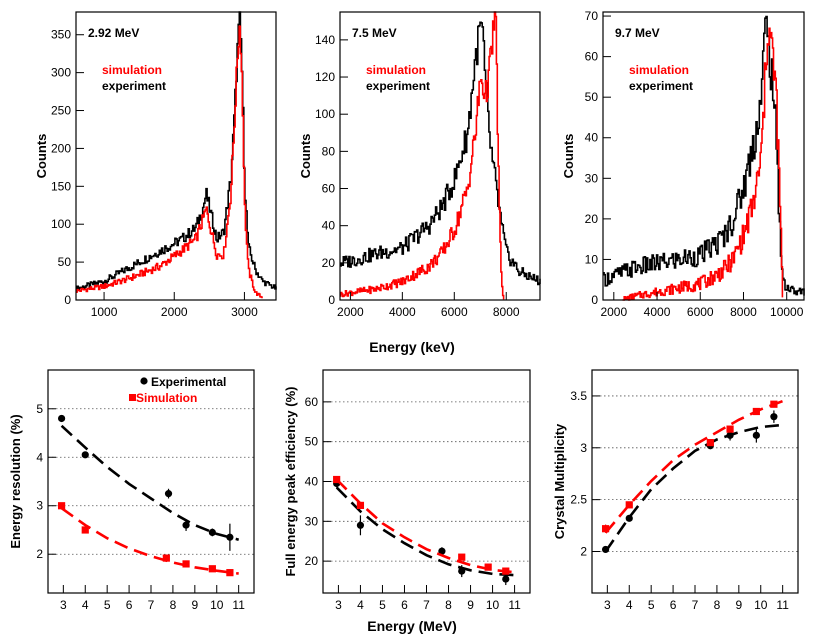 This screenshot has height=641, width=822. Describe the element at coordinates (113, 33) in the screenshot. I see `energy-label: 2.92 MeV` at that location.